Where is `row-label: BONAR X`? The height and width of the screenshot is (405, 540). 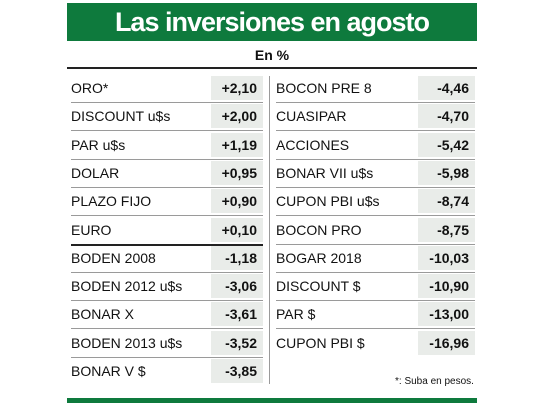 row-label: BONAR X is located at coordinates (103, 314).